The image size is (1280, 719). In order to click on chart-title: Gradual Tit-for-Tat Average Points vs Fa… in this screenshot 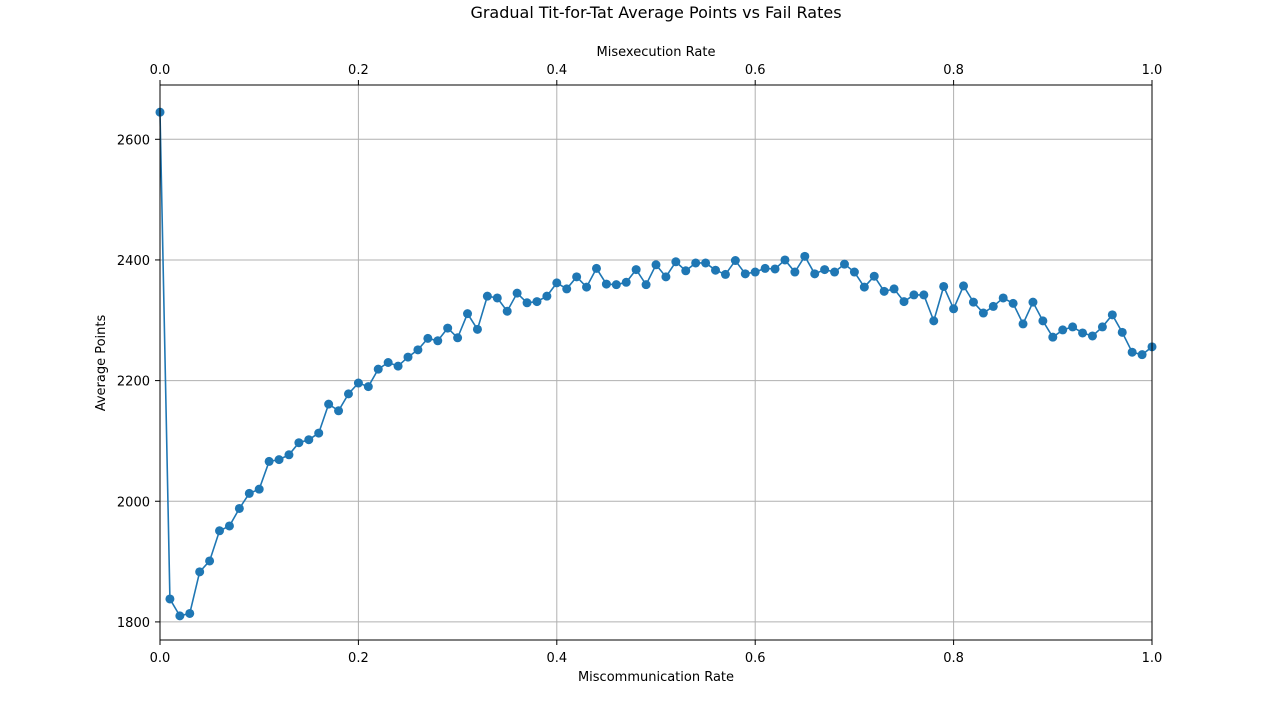, I will do `click(655, 12)`.